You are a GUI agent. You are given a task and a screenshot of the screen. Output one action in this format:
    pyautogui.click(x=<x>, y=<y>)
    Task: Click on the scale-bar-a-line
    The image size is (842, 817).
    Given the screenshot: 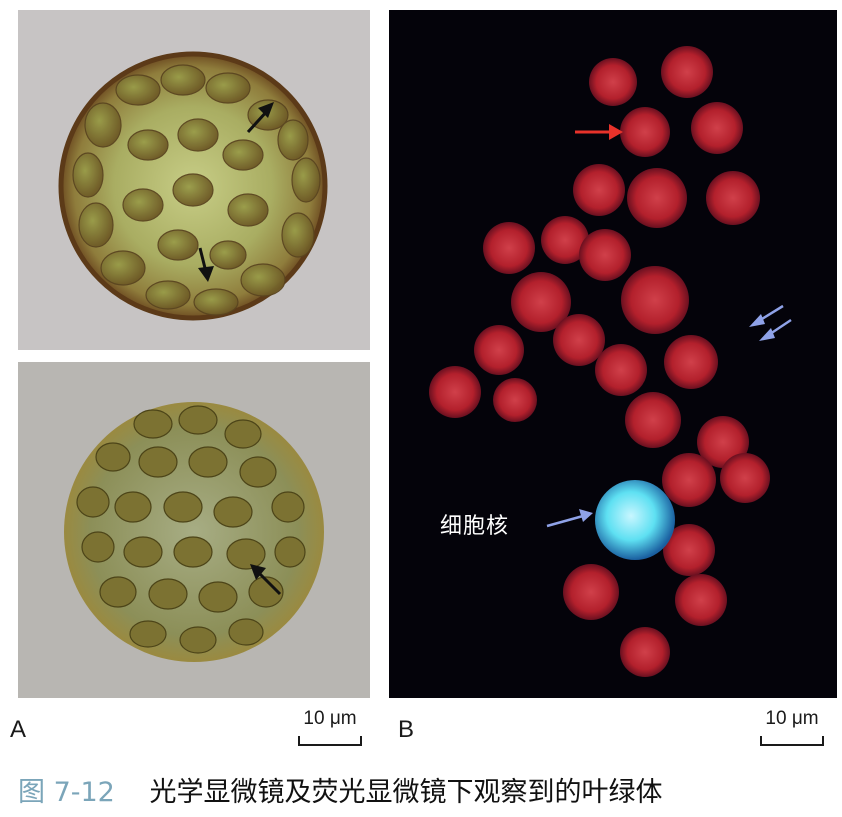 What is the action you would take?
    pyautogui.click(x=330, y=741)
    